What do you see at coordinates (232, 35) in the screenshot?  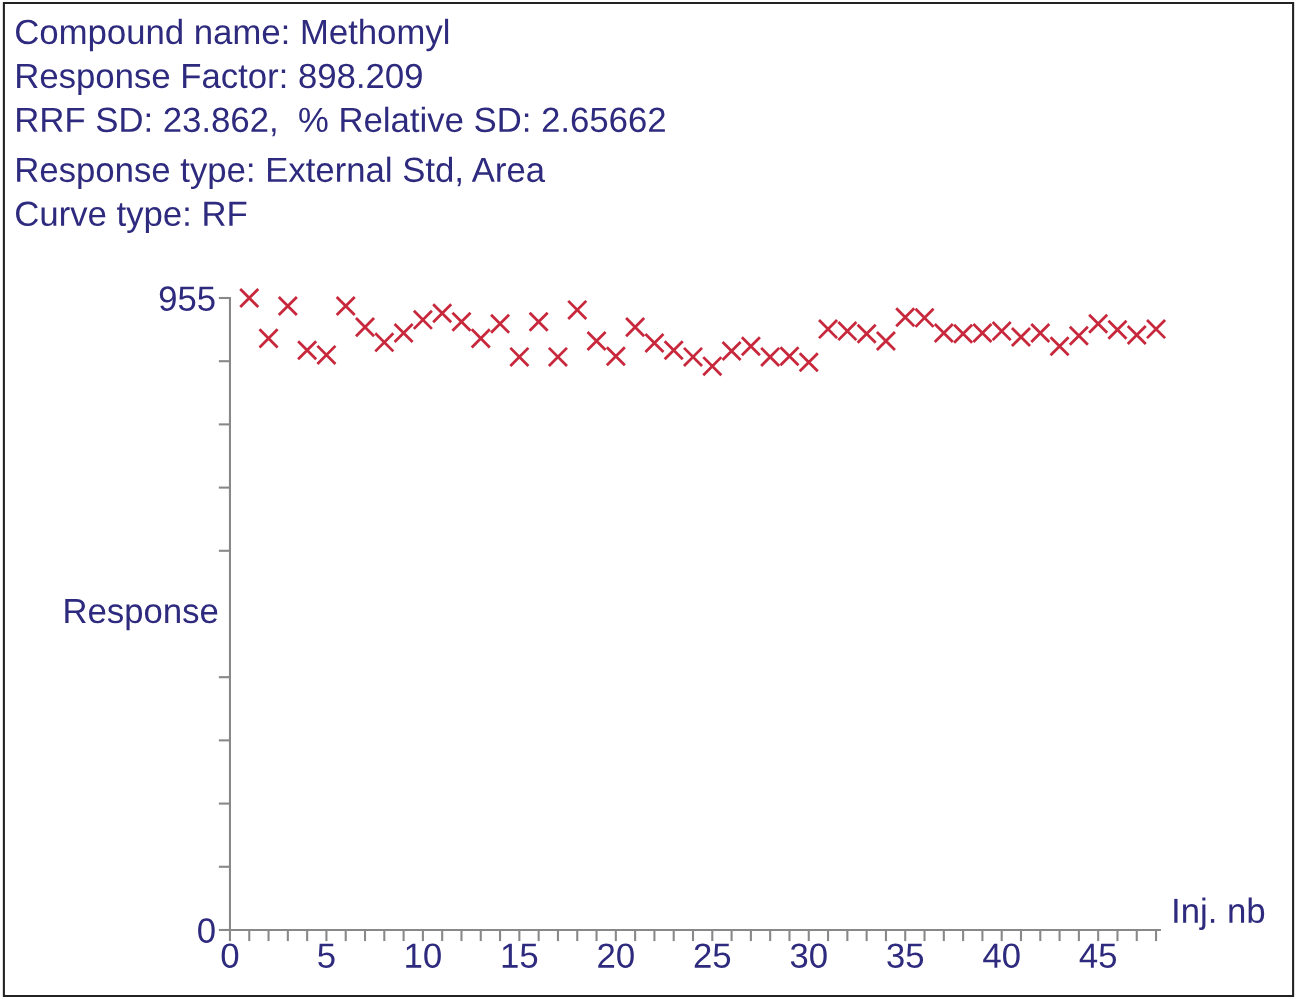 I see `text: Compound name: Methomyl` at bounding box center [232, 35].